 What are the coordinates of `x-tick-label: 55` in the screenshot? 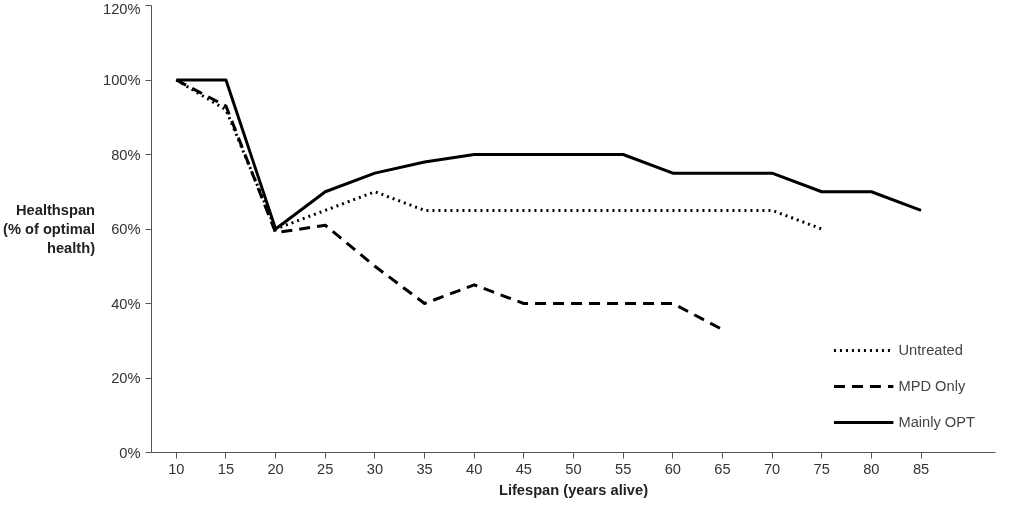 It's located at (623, 468).